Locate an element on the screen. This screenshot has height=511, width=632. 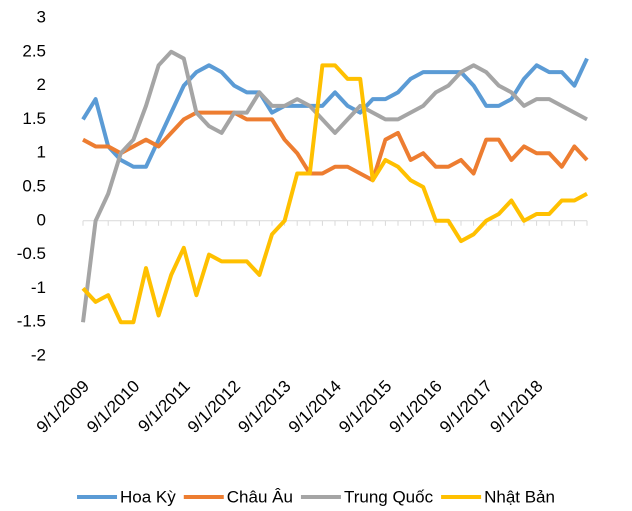
legend: Hoa Kỳ Châu Âu Trung Quốc Nhật Bản is located at coordinates (316, 496).